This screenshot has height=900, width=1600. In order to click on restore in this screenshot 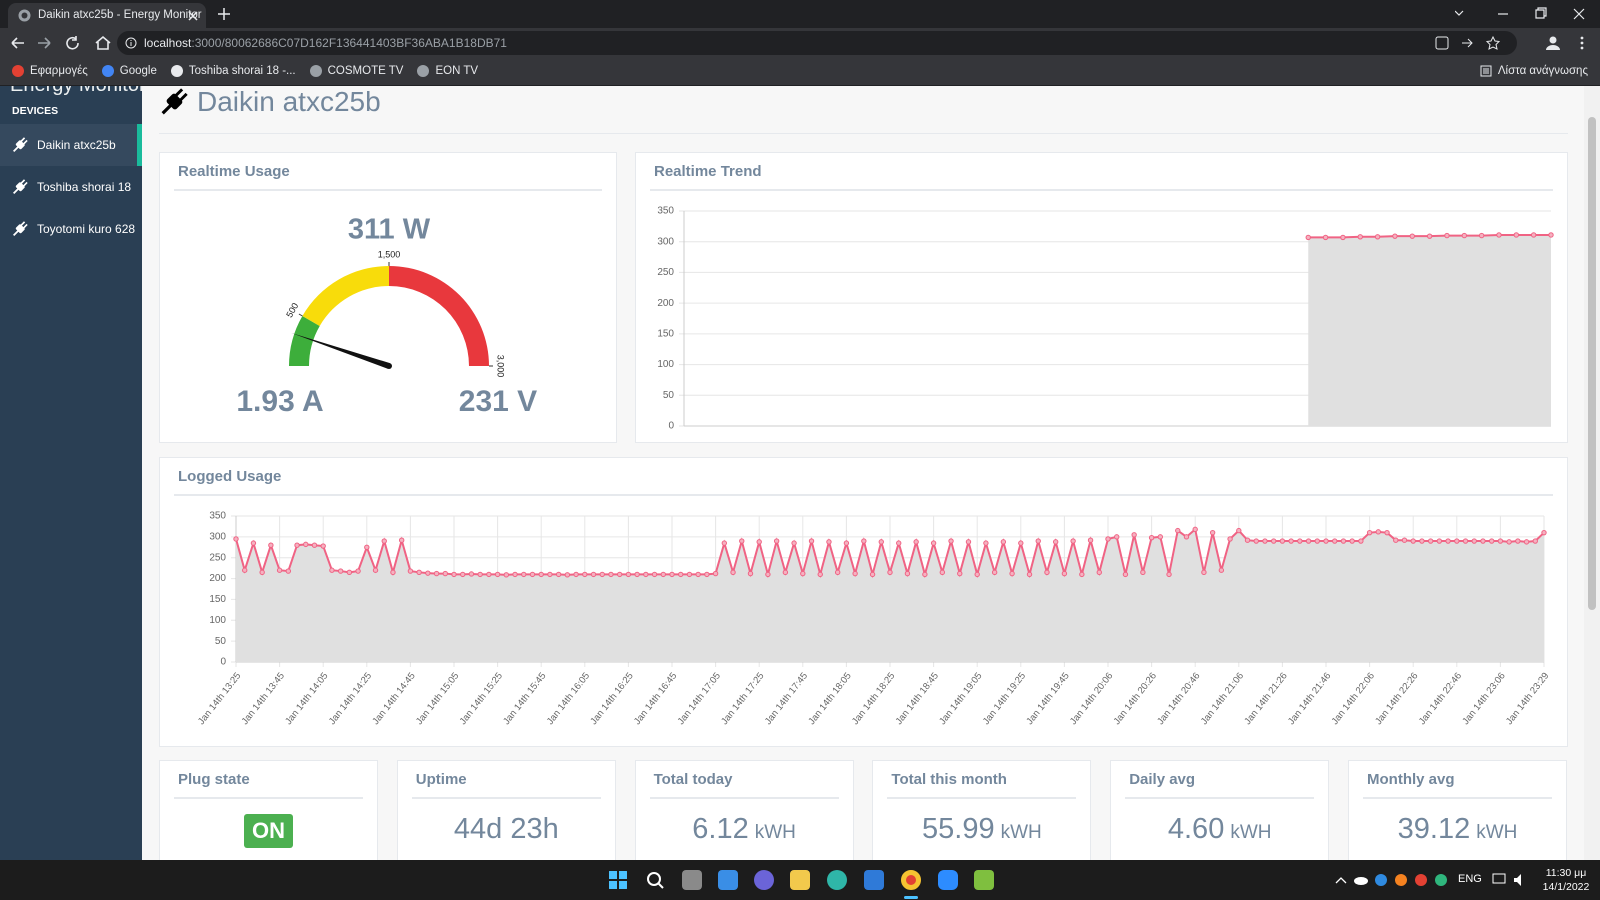, I will do `click(1541, 13)`.